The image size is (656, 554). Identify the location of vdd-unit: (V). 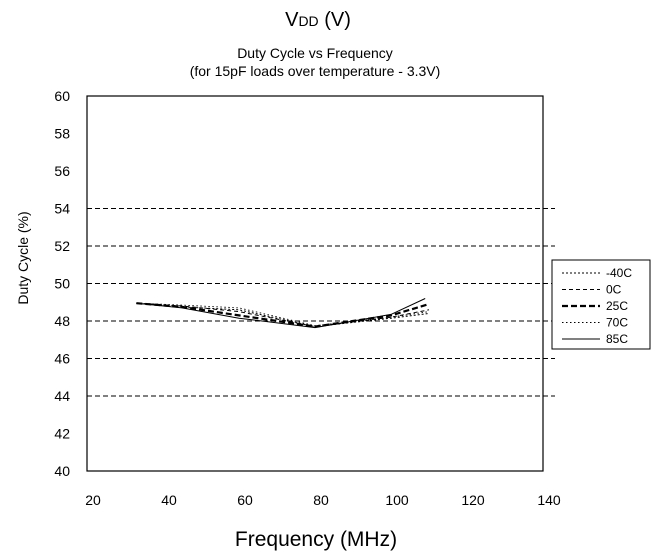
(335, 20).